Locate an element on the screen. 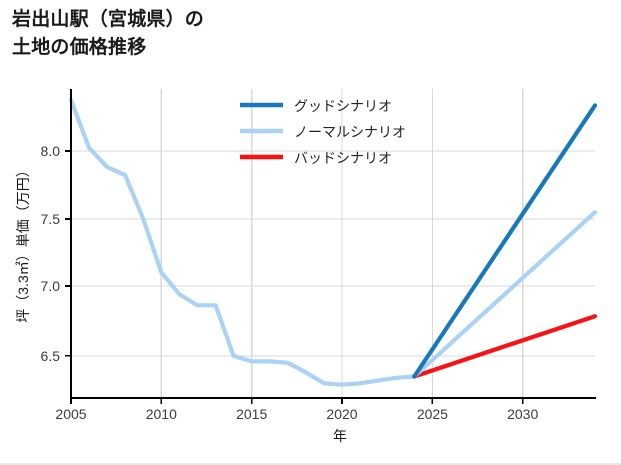 The height and width of the screenshot is (465, 621). x-tick-label-2015: 2015 is located at coordinates (251, 414).